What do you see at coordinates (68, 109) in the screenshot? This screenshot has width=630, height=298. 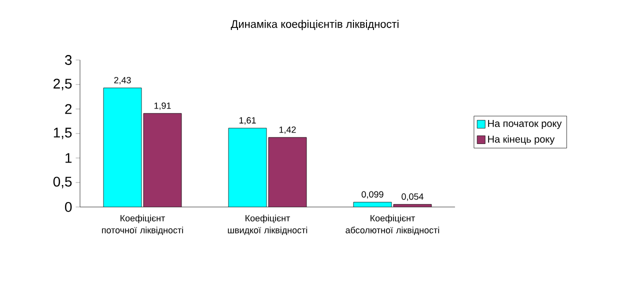 I see `y-tick-label: 2` at bounding box center [68, 109].